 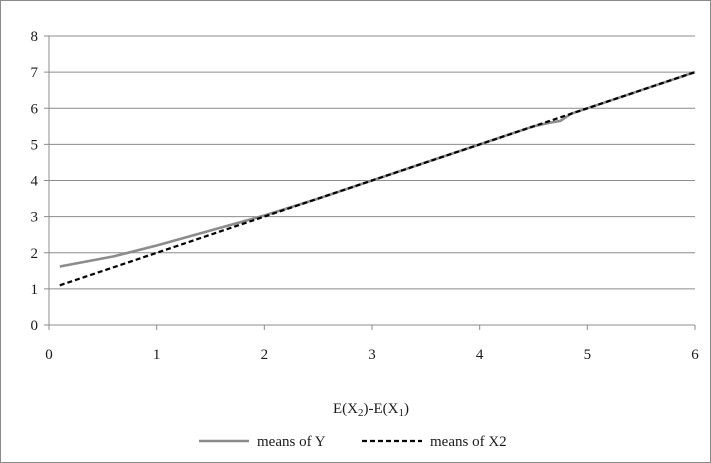 What do you see at coordinates (35, 254) in the screenshot?
I see `y-tick-label: 2` at bounding box center [35, 254].